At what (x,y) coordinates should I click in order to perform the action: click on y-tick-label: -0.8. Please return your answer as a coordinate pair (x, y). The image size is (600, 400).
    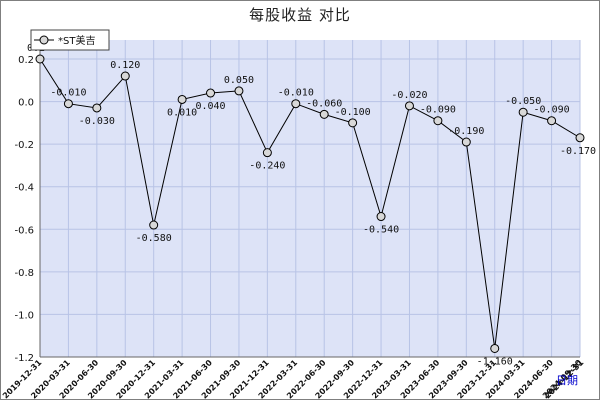
    Looking at the image, I should click on (24, 273).